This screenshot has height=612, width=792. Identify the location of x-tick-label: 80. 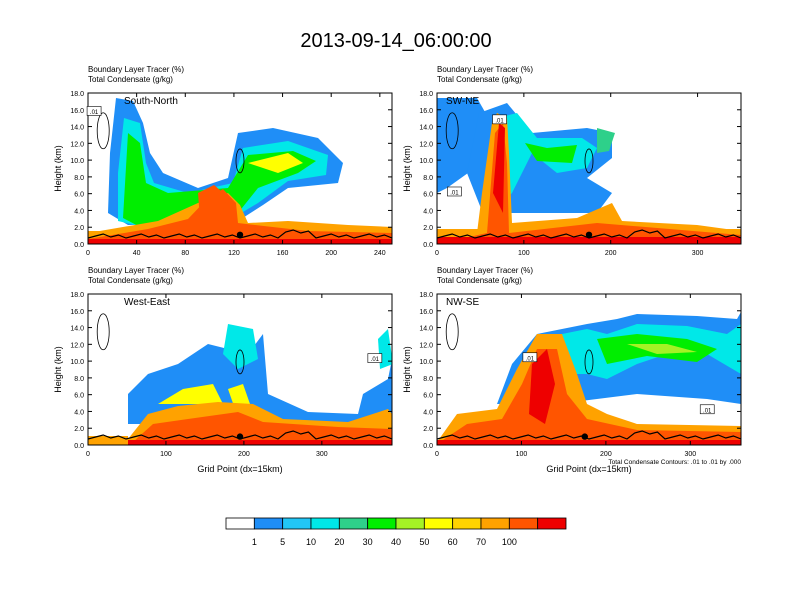
(185, 253).